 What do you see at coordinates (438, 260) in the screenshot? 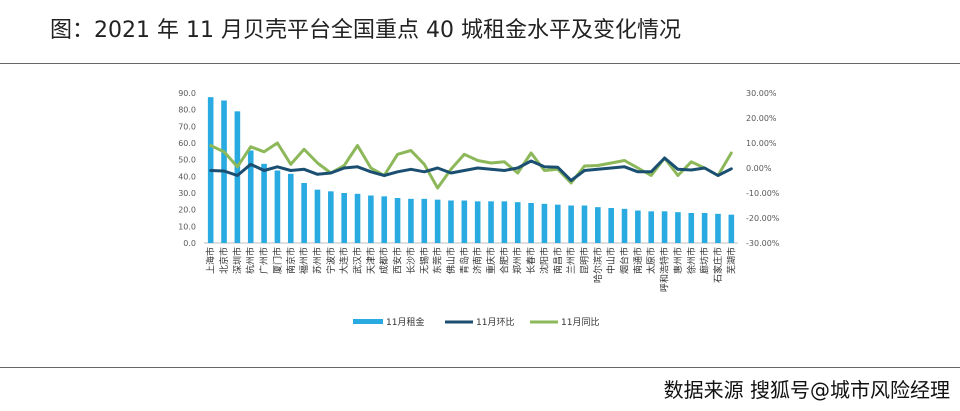
I see `x-category-label: 东莞市` at bounding box center [438, 260].